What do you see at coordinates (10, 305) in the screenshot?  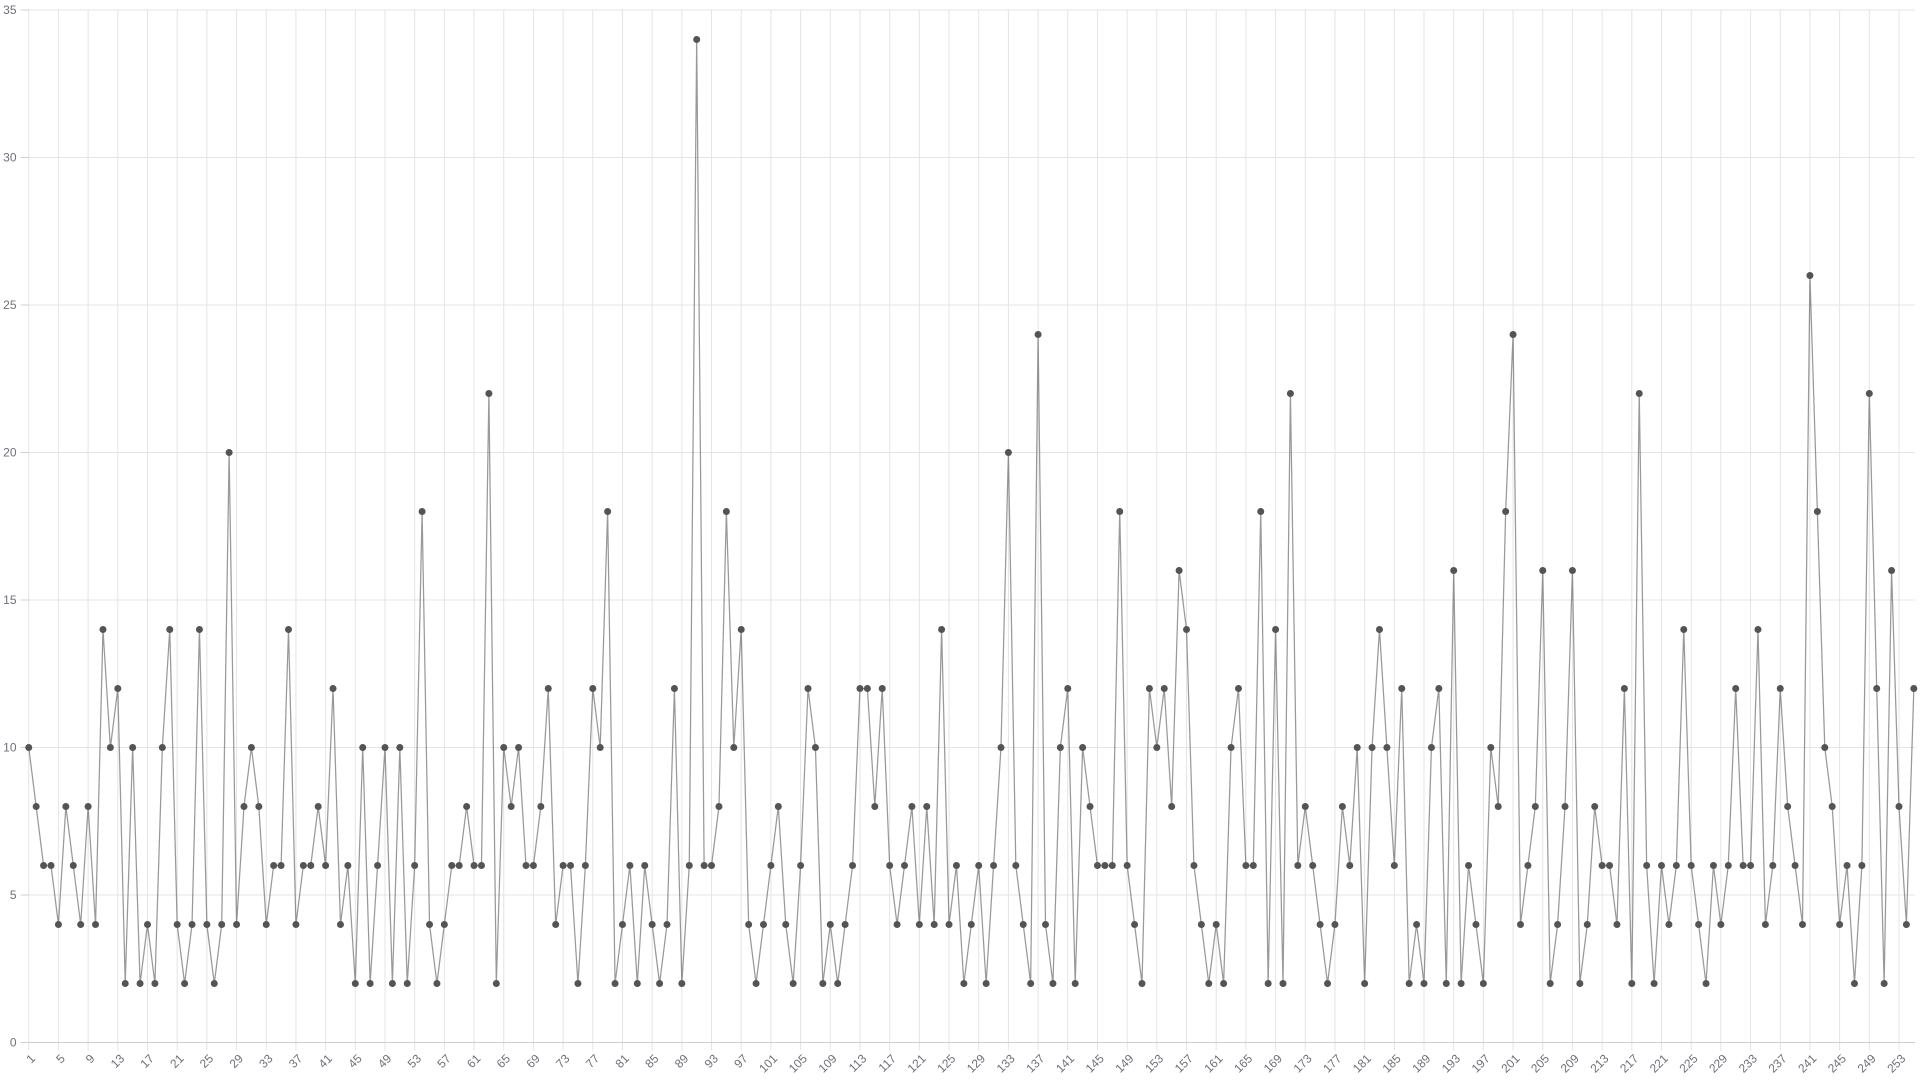 I see `svg-text: 25` at bounding box center [10, 305].